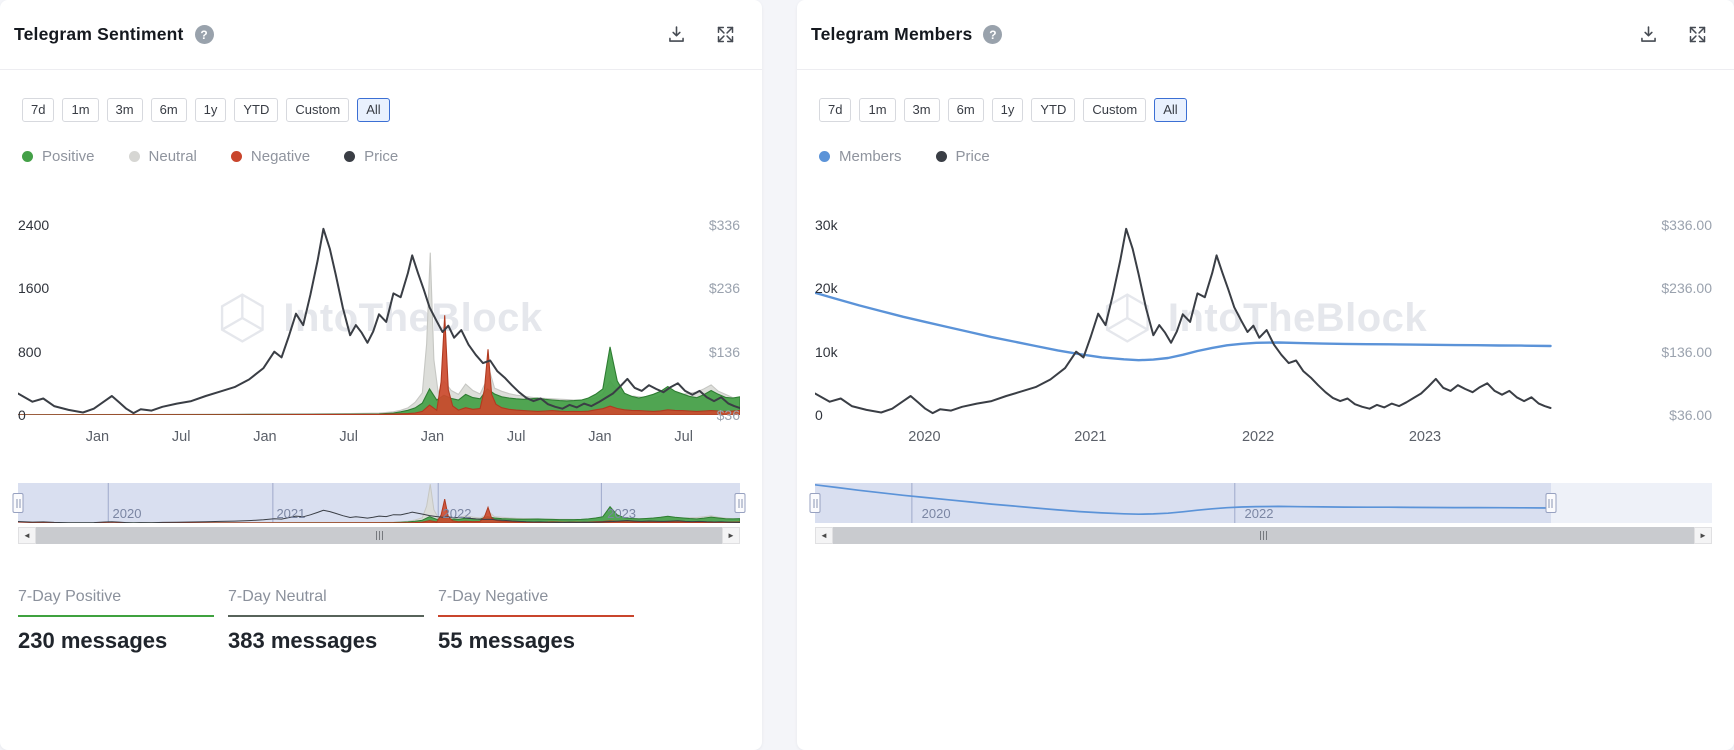 This screenshot has height=750, width=1734. What do you see at coordinates (824, 156) in the screenshot?
I see `legend-dot-members` at bounding box center [824, 156].